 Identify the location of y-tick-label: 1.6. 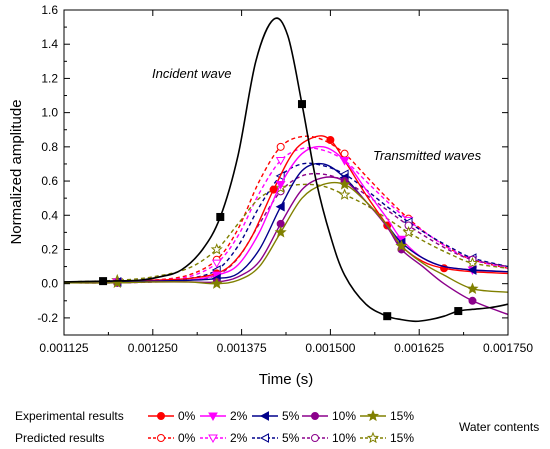
(49, 10).